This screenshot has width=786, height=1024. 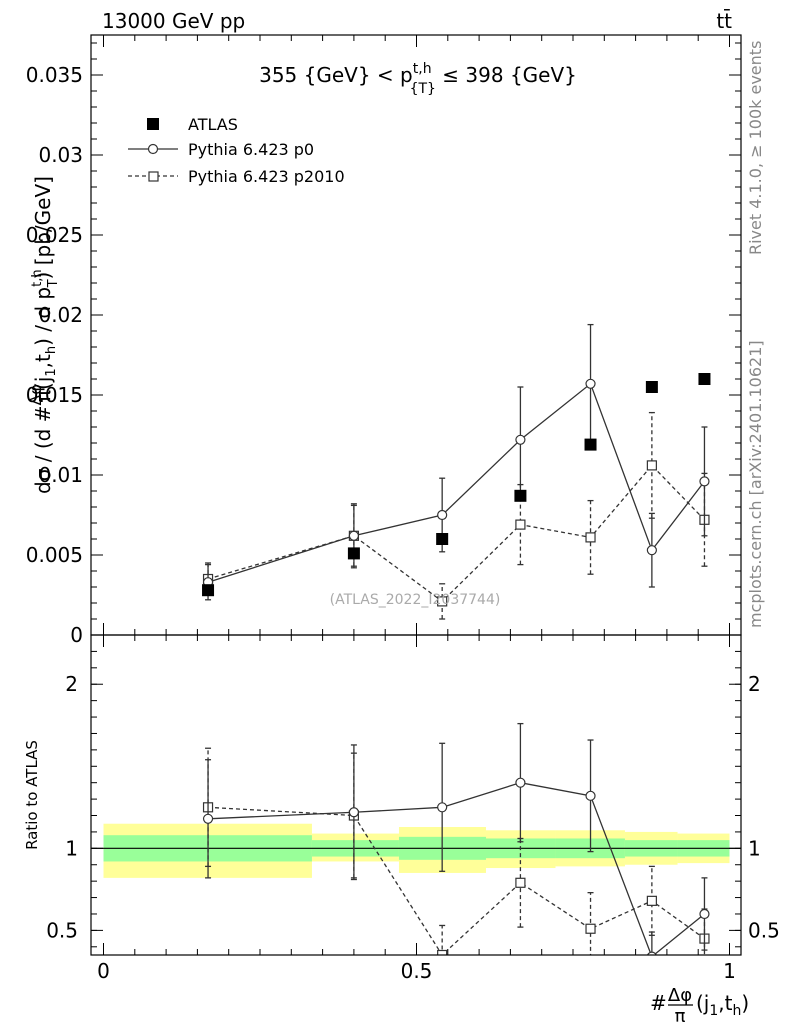 I want to click on legend-p2010-label: Pythia 6.423 p2010, so click(x=266, y=176).